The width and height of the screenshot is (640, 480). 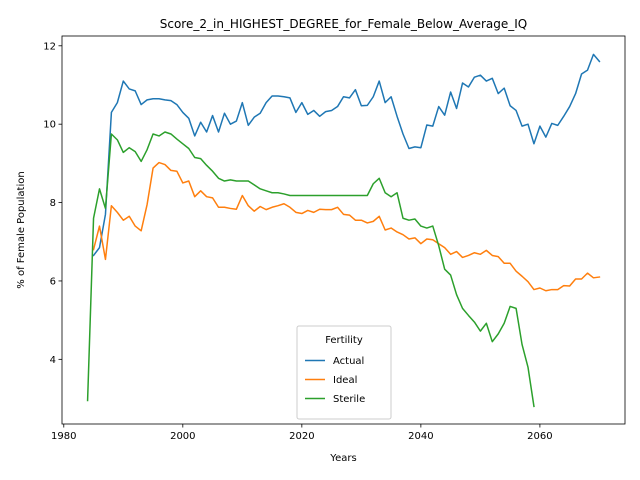 I want to click on x-tick-label: 1980, so click(x=63, y=436).